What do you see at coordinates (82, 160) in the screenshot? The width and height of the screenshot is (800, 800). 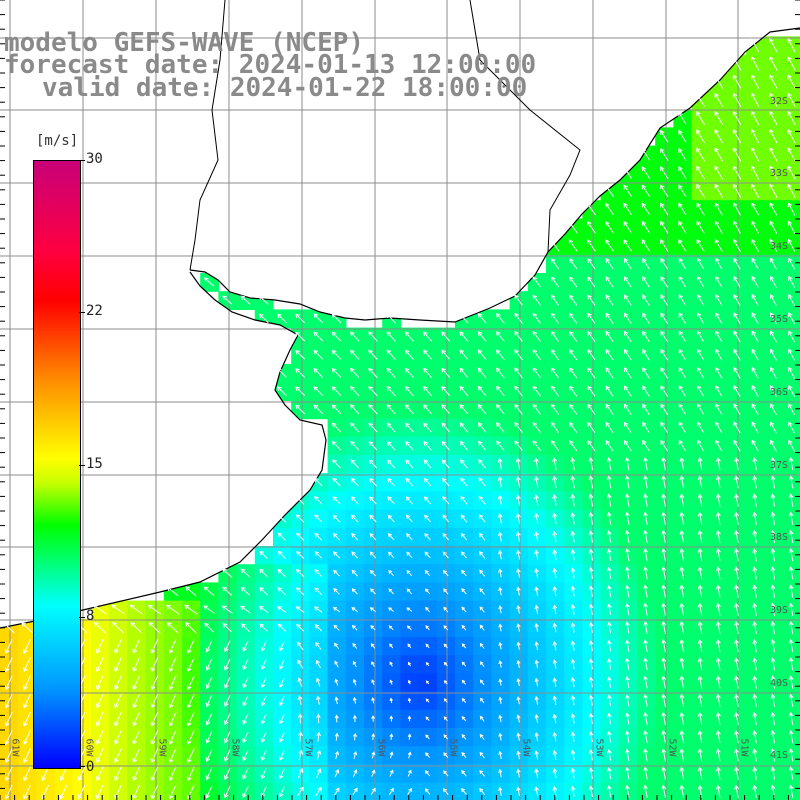 I see `colorbar-tick-line` at bounding box center [82, 160].